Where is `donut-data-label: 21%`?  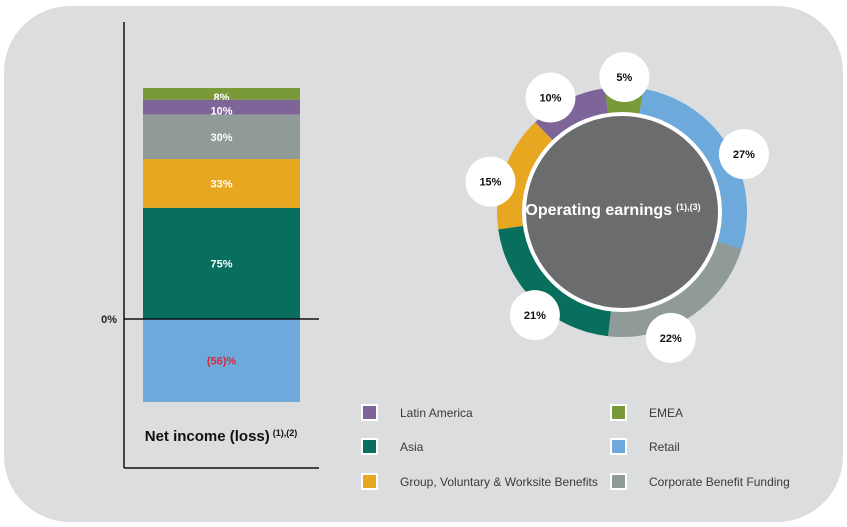 donut-data-label: 21% is located at coordinates (535, 316).